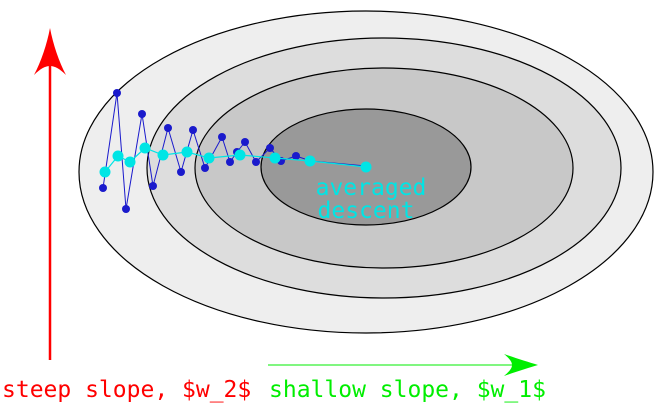 The height and width of the screenshot is (403, 654). I want to click on shallow-arrow, so click(403, 365).